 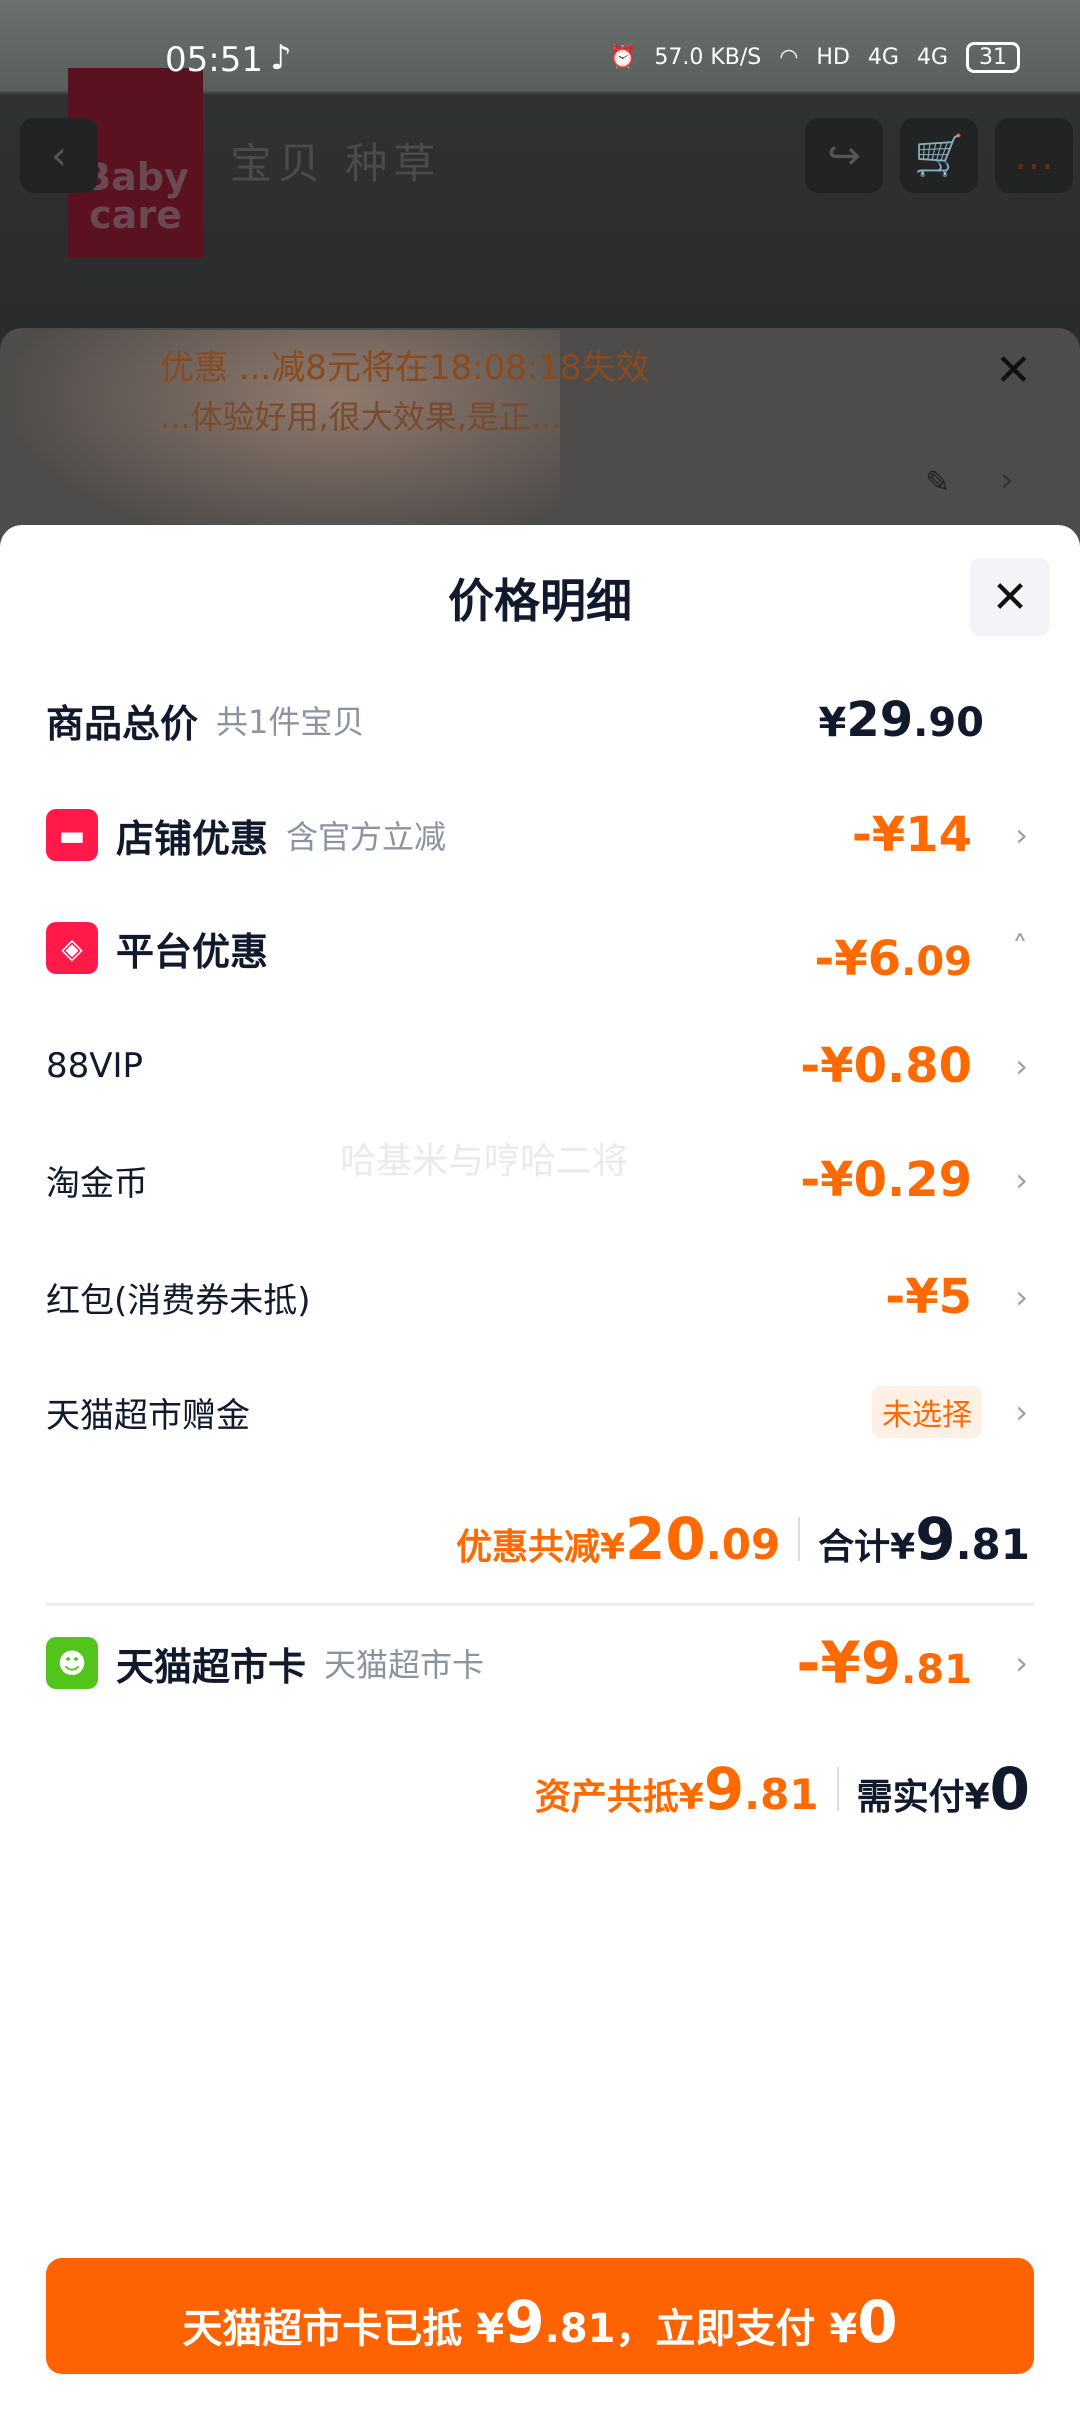 What do you see at coordinates (540, 1066) in the screenshot?
I see `item-row: 88VIP -¥0.80 ›` at bounding box center [540, 1066].